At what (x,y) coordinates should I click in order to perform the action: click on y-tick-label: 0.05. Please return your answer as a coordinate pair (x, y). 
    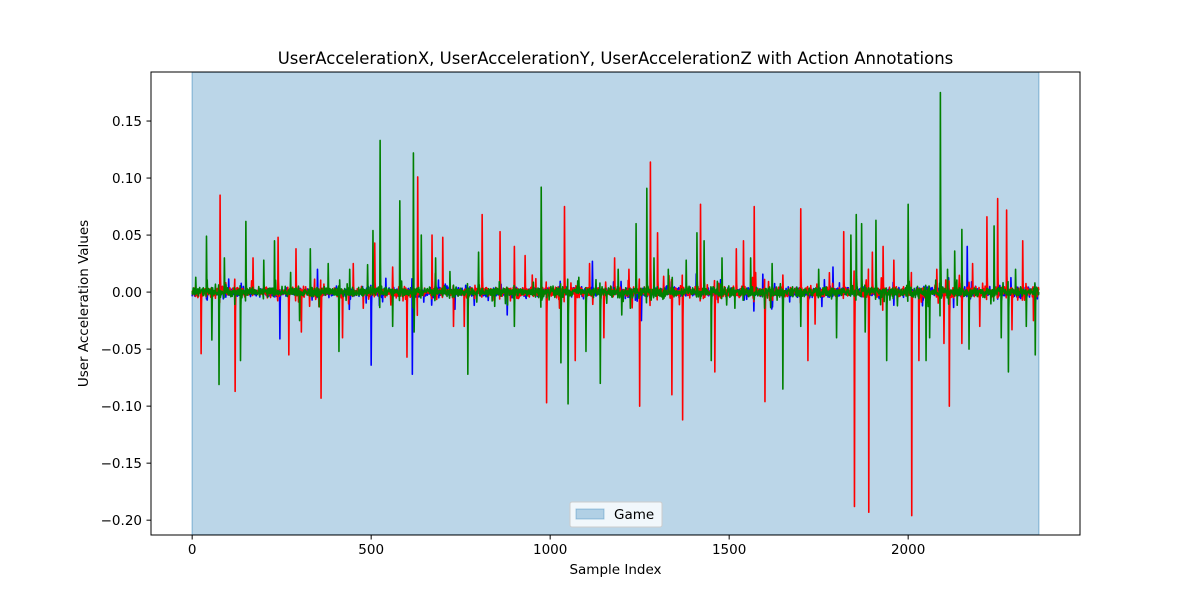
    Looking at the image, I should click on (127, 236).